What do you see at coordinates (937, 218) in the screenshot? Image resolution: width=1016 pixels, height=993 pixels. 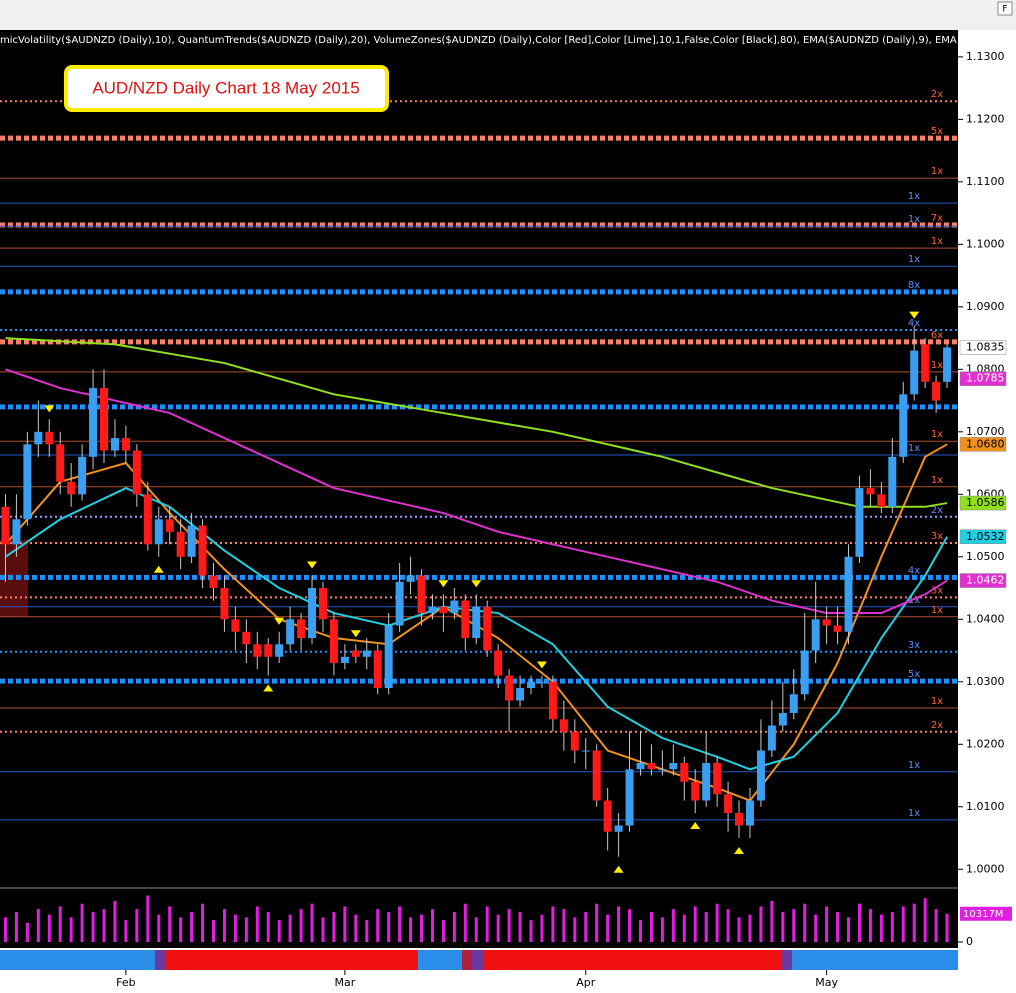 I see `zone-label: 7x` at bounding box center [937, 218].